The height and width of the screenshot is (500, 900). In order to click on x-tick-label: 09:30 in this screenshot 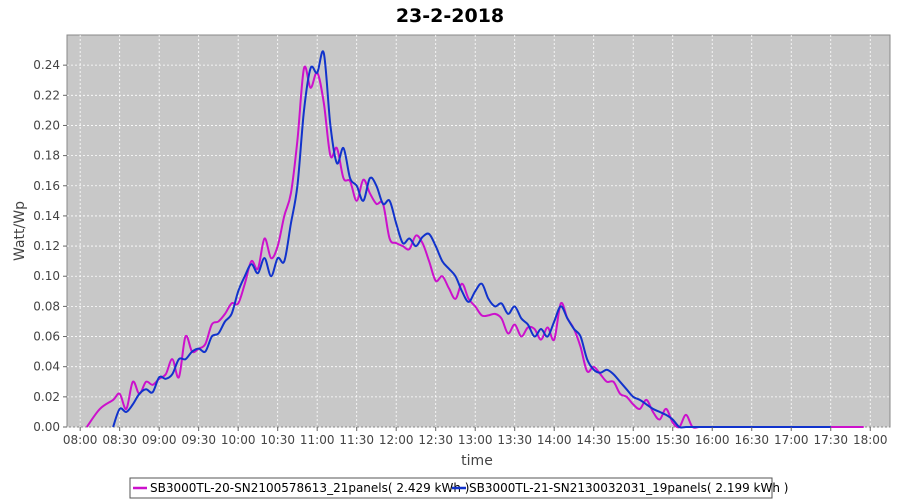, I will do `click(198, 440)`.